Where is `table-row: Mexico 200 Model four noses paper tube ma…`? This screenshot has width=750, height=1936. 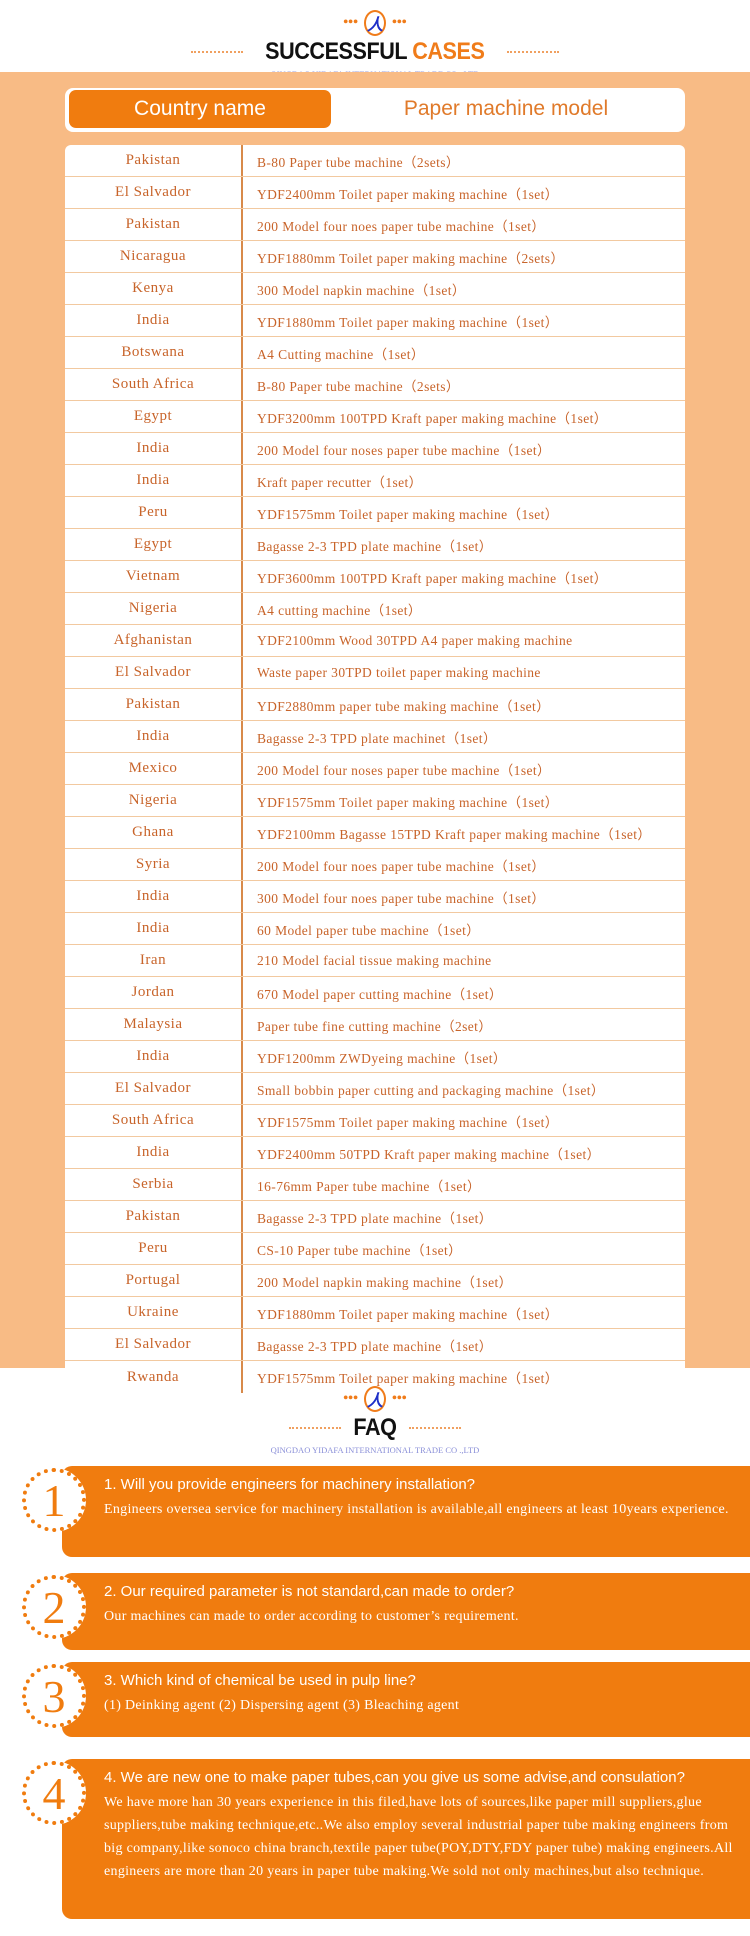
table-row: Mexico 200 Model four noses paper tube ma… is located at coordinates (375, 769).